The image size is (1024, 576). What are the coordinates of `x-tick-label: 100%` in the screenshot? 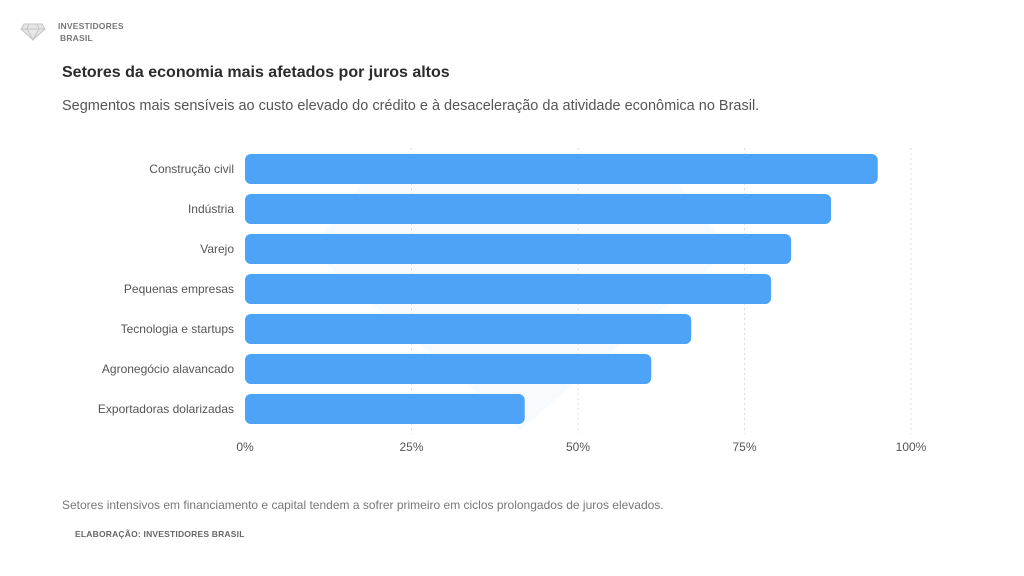 It's located at (911, 447).